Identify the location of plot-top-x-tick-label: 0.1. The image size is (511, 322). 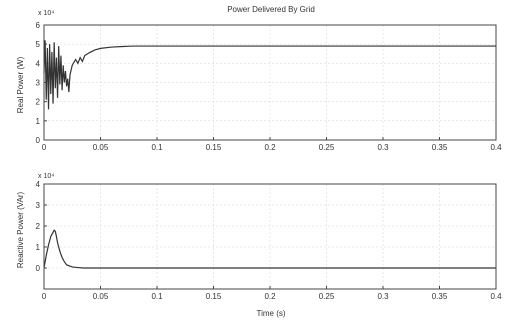
(157, 147).